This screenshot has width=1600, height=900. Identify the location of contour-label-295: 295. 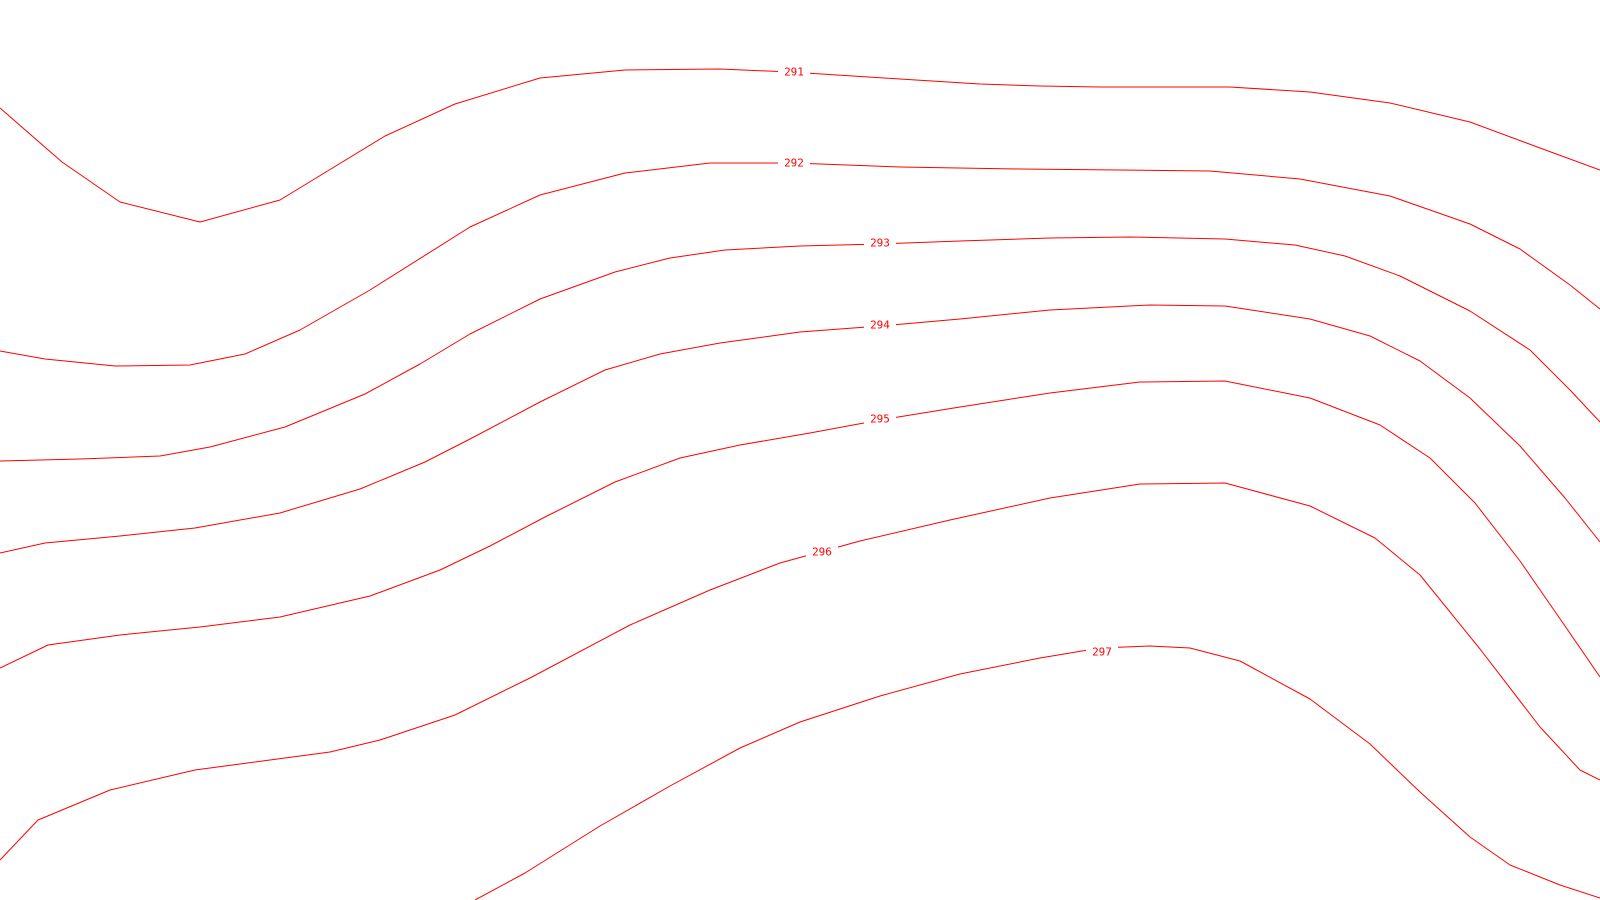
(880, 419).